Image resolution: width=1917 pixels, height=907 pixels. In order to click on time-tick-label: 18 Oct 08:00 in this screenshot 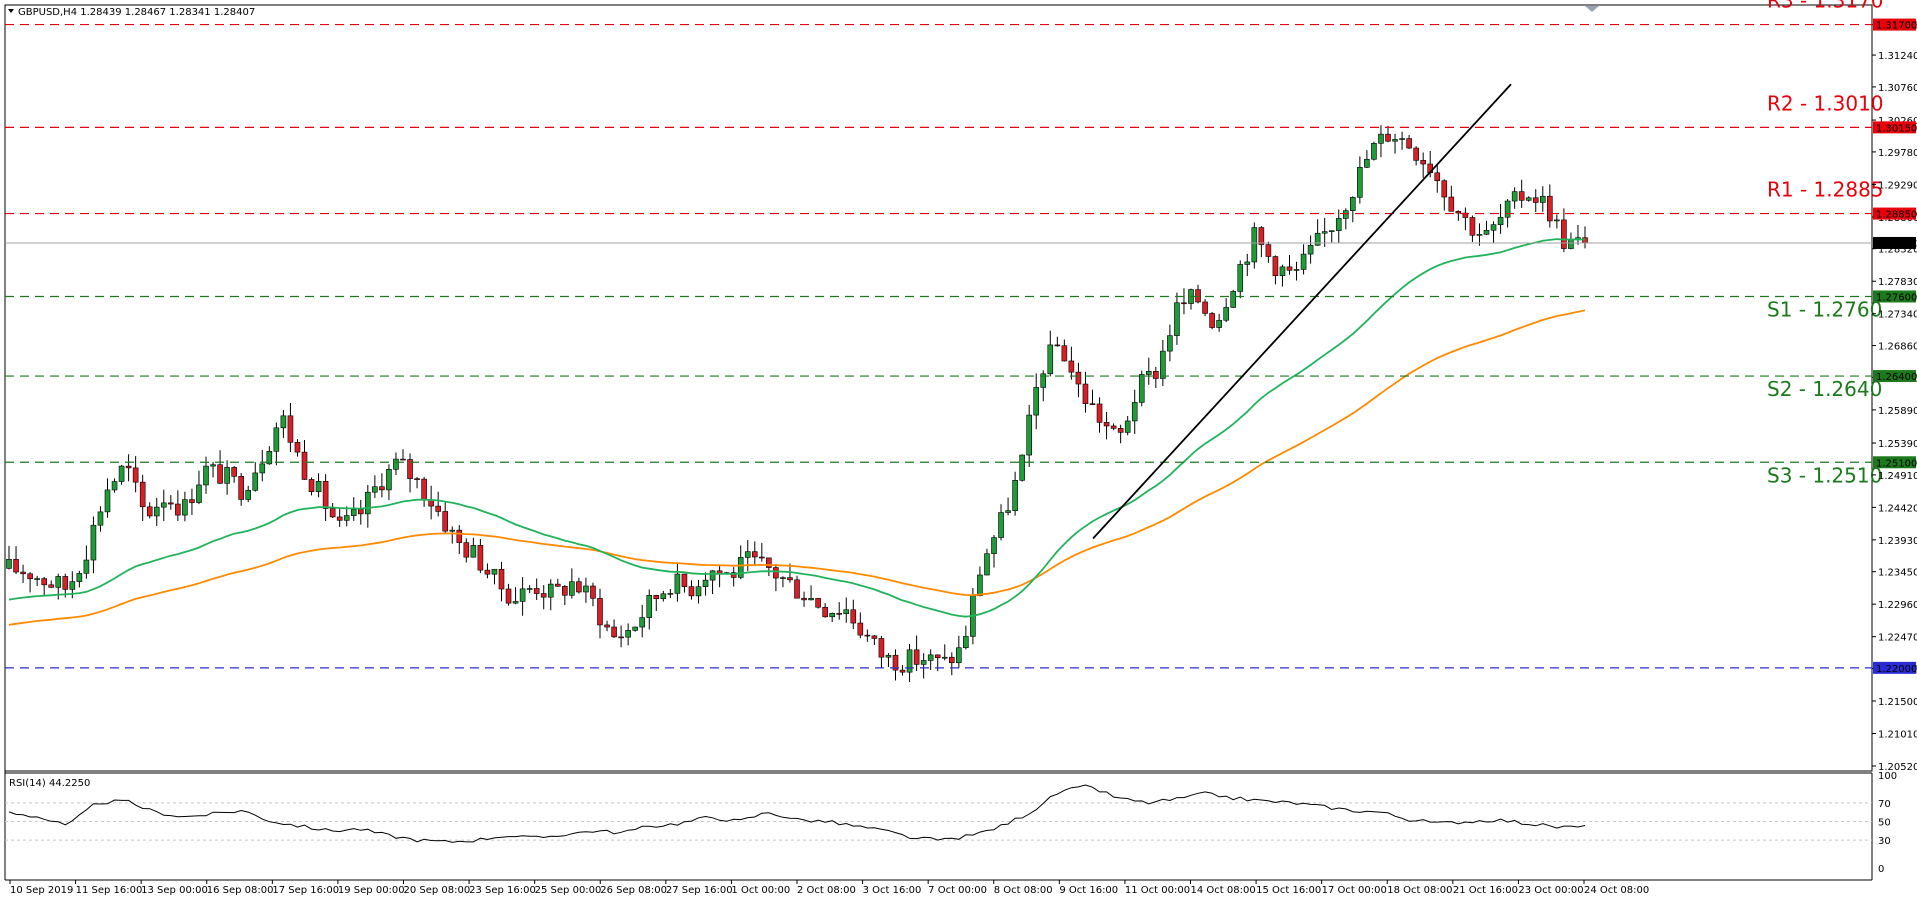, I will do `click(1419, 890)`.